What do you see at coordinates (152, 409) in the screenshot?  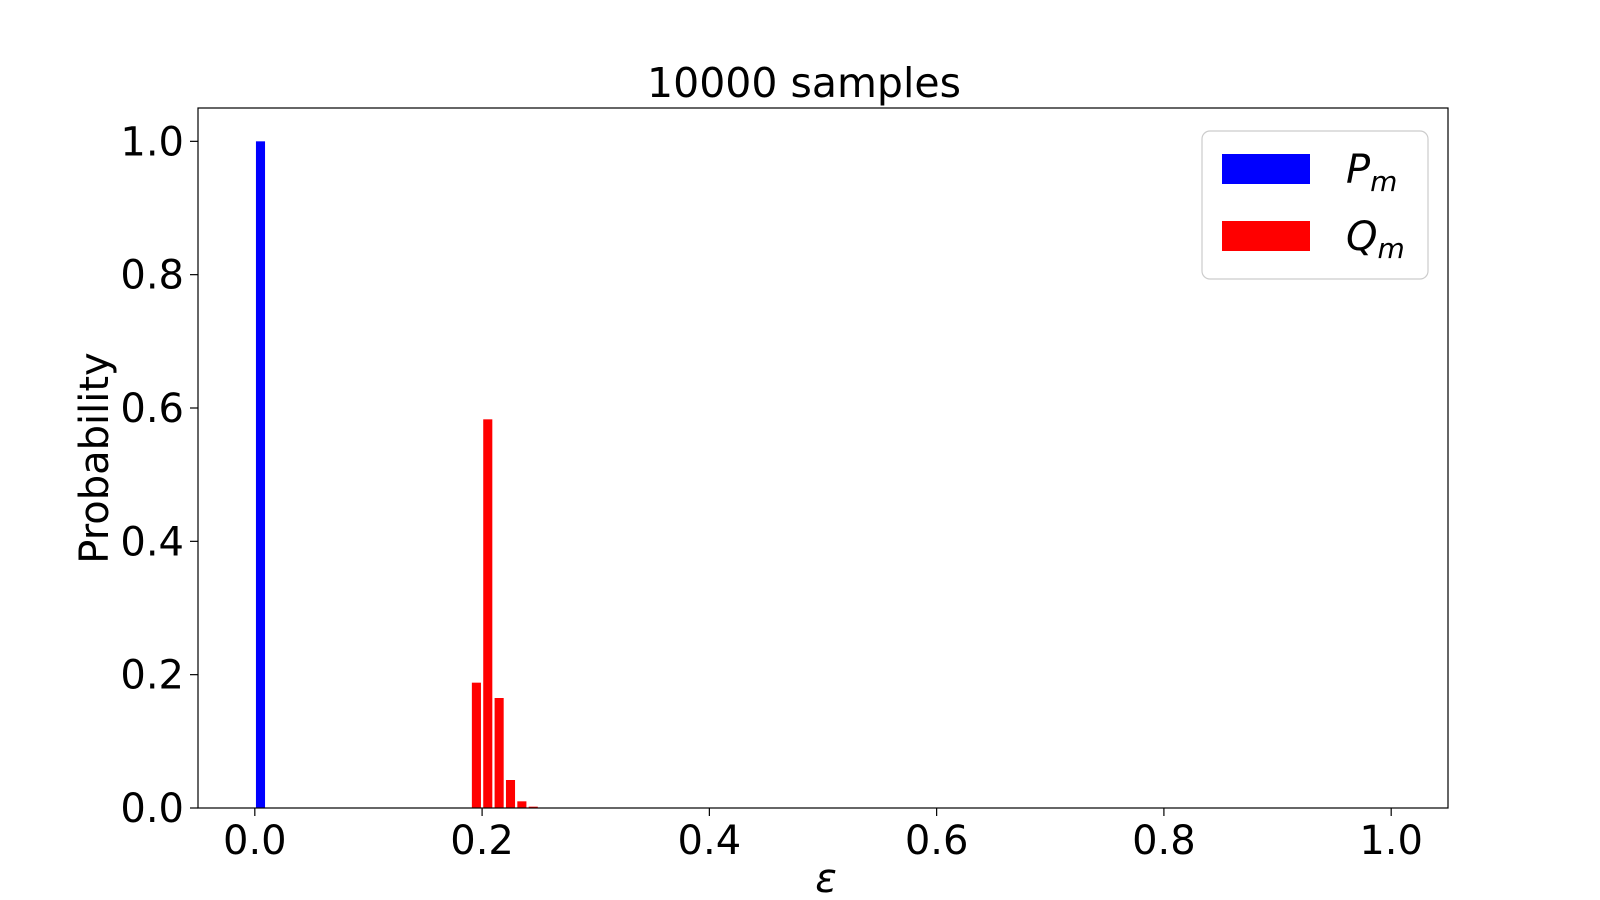 I see `y-tick-label: 0.6` at bounding box center [152, 409].